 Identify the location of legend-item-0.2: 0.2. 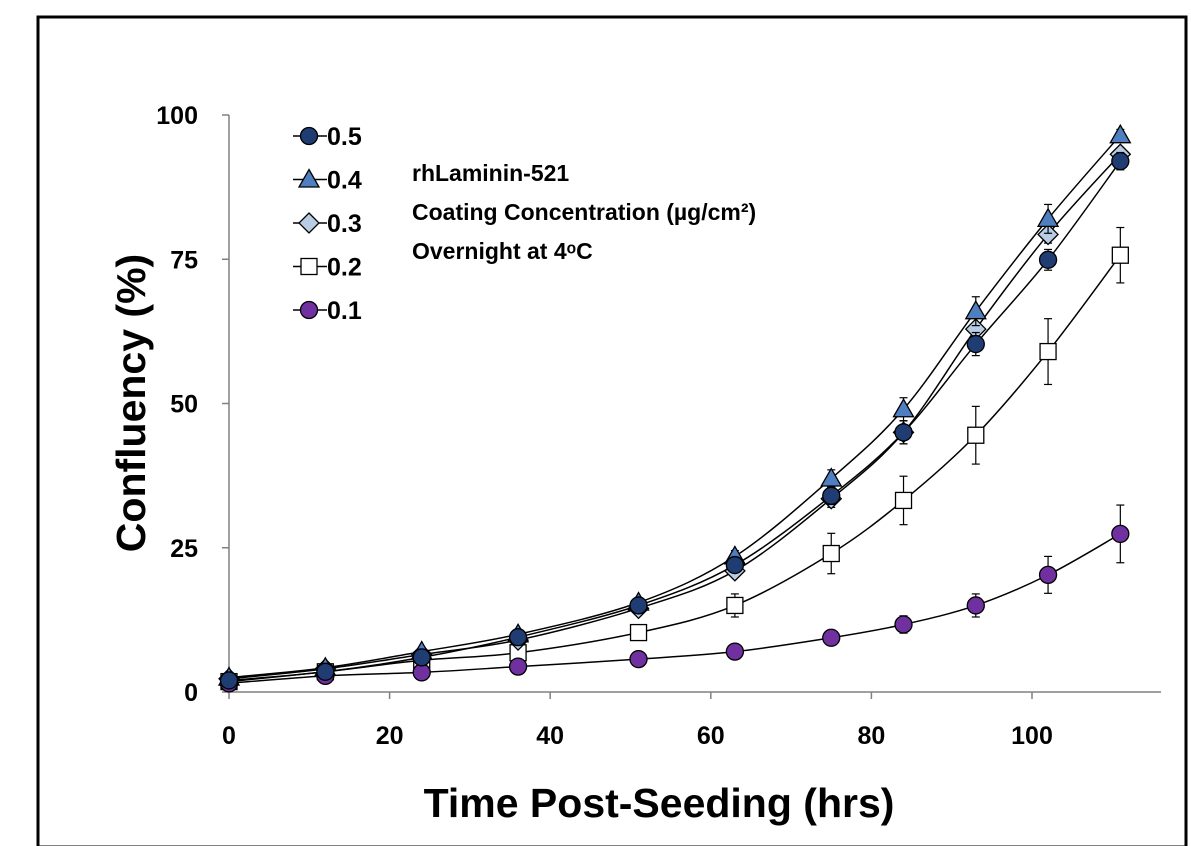
(327, 268).